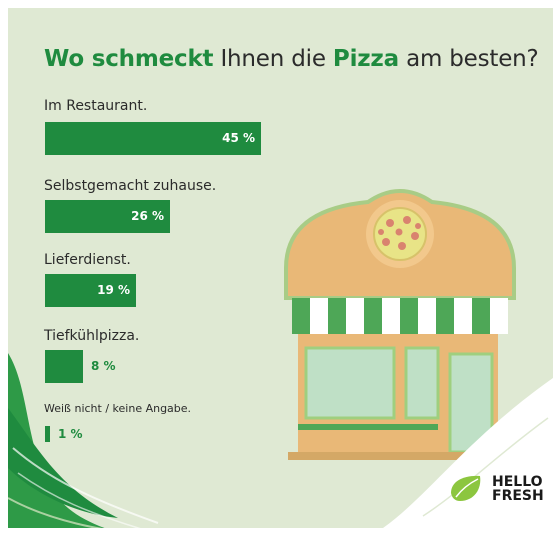  I want to click on chart-title: Wo schmeckt Ihnen die Pizza am besten?, so click(291, 59).